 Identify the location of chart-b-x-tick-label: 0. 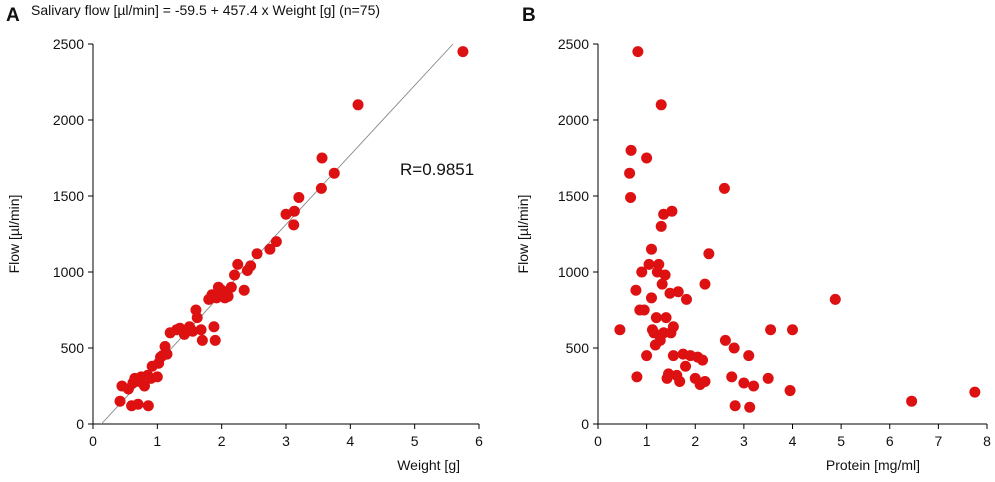
(598, 441).